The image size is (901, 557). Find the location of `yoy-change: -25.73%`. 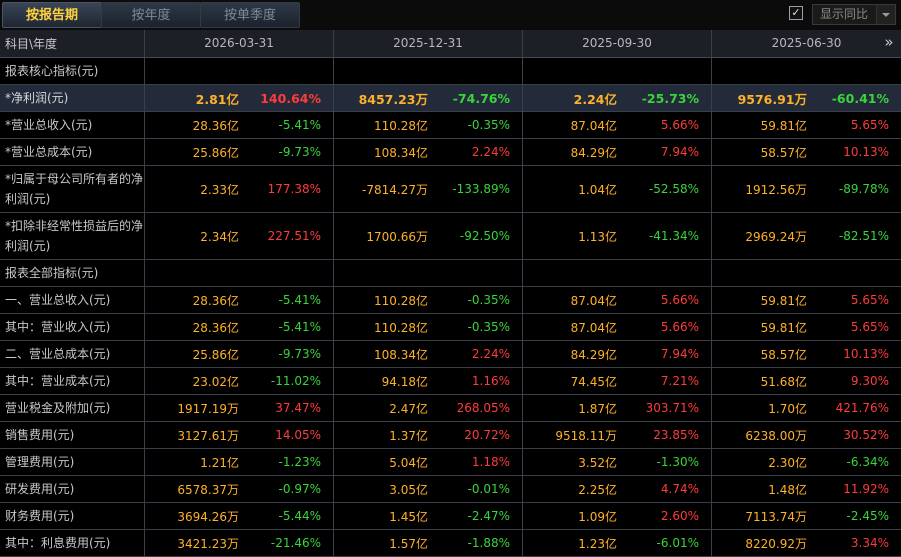

yoy-change: -25.73% is located at coordinates (670, 98).